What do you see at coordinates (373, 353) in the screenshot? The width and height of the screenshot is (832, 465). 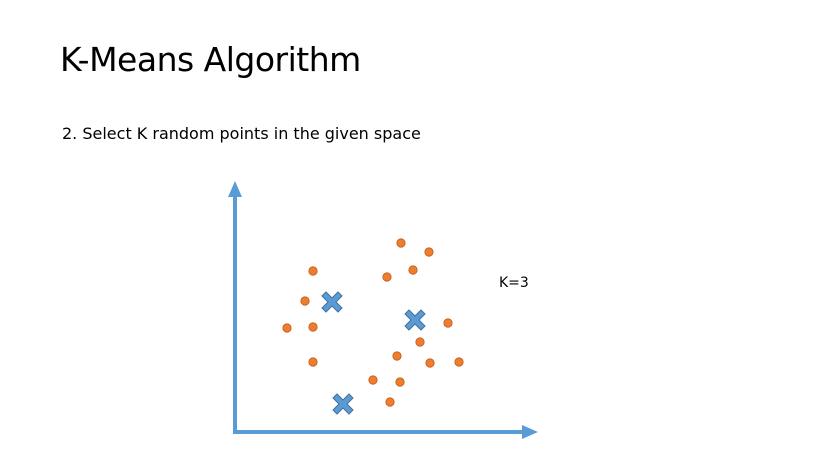 I see `centroids` at bounding box center [373, 353].